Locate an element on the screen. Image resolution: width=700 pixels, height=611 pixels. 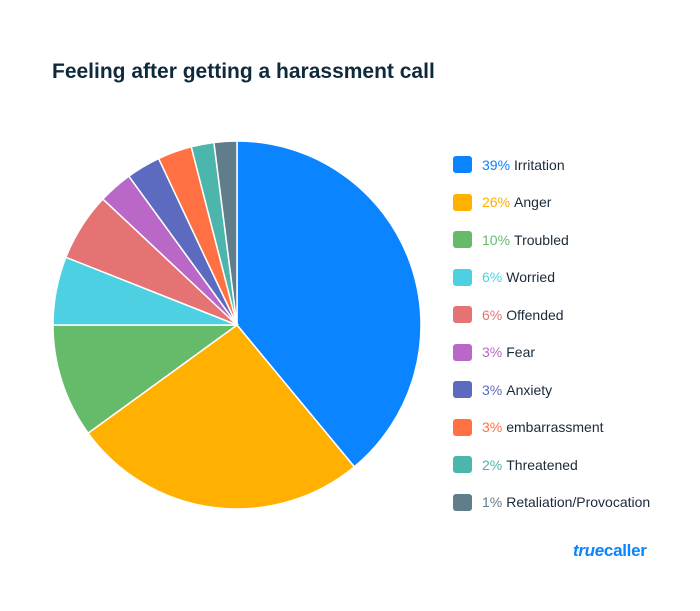
legend-item: 1% Retaliation/Provocation is located at coordinates (551, 503).